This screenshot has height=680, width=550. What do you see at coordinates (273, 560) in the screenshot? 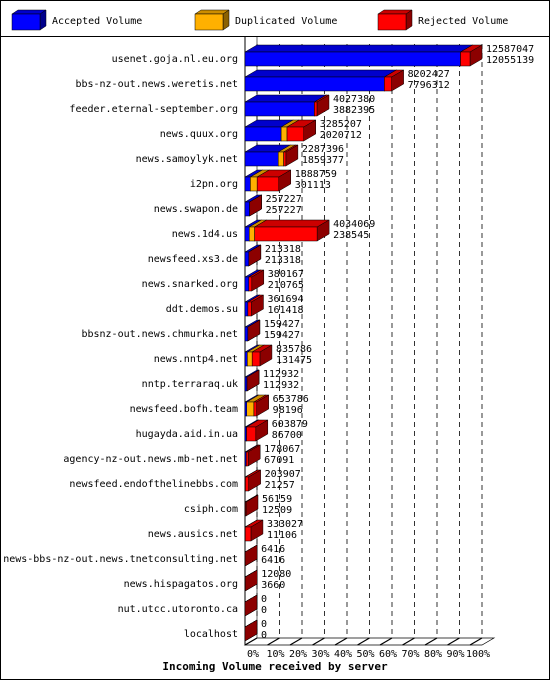
I see `value-label: 6416` at bounding box center [273, 560].